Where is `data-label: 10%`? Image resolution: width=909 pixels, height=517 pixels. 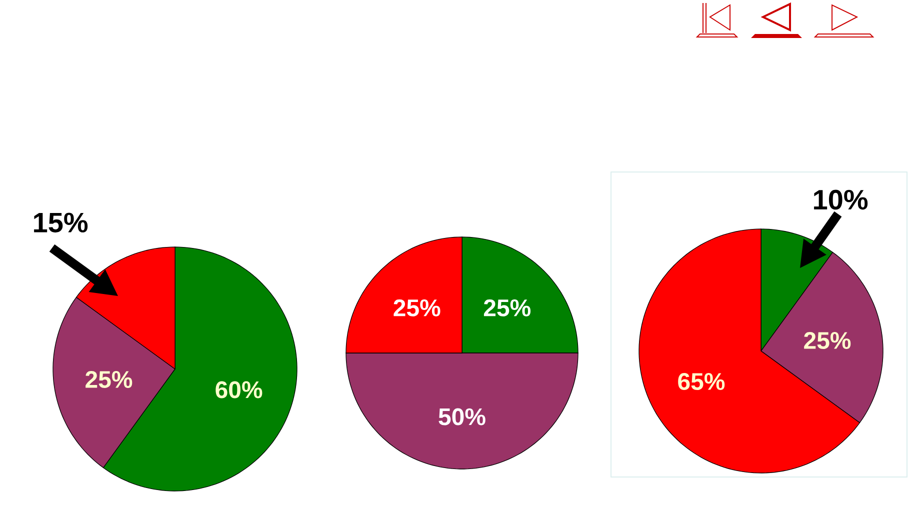
data-label: 10% is located at coordinates (841, 200).